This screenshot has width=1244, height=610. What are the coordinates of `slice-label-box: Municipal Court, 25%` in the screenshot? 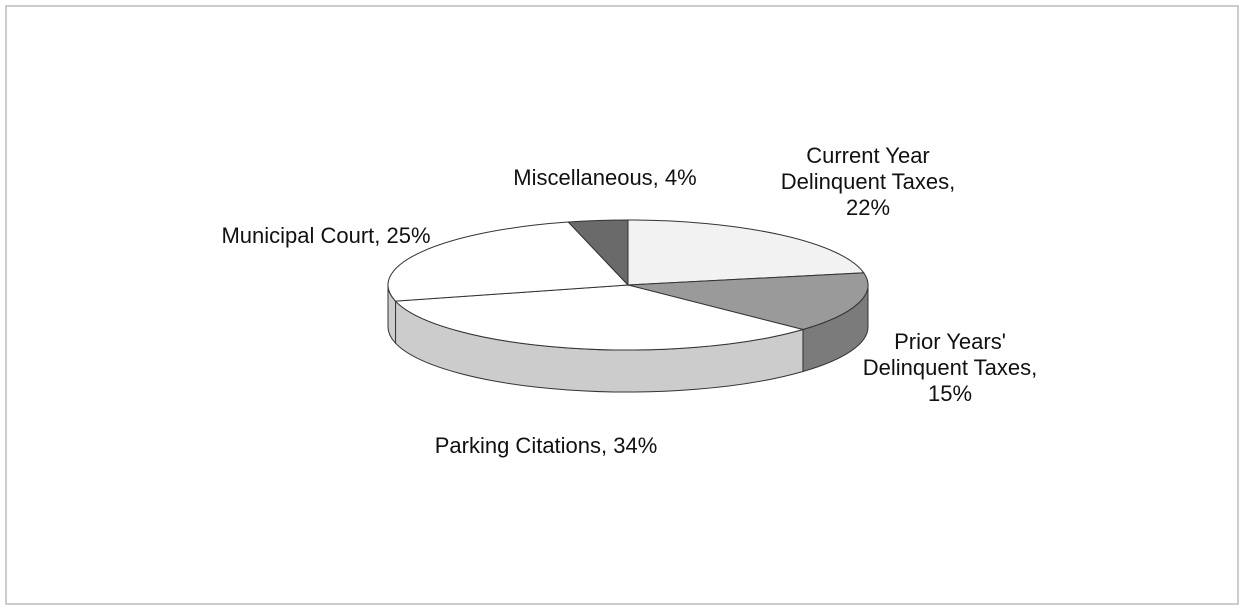 It's located at (326, 235).